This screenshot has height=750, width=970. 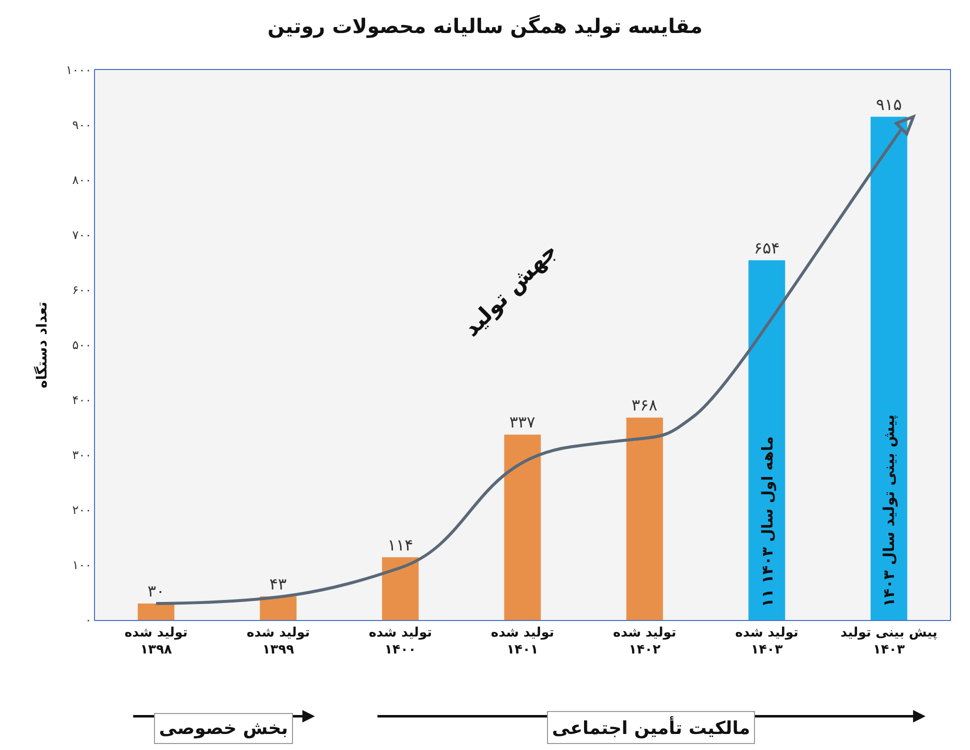 What do you see at coordinates (485, 26) in the screenshot?
I see `chart-title: مقایسه تولید همگن سالیانه محصولات روتین` at bounding box center [485, 26].